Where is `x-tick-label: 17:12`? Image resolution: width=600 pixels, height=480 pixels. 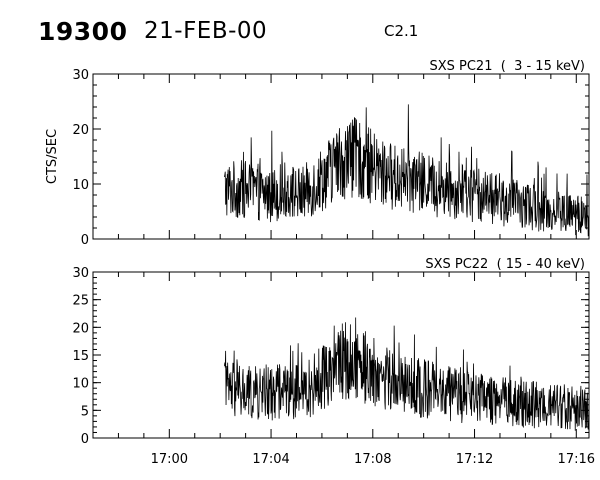
x-tick-label: 17:12 is located at coordinates (474, 459).